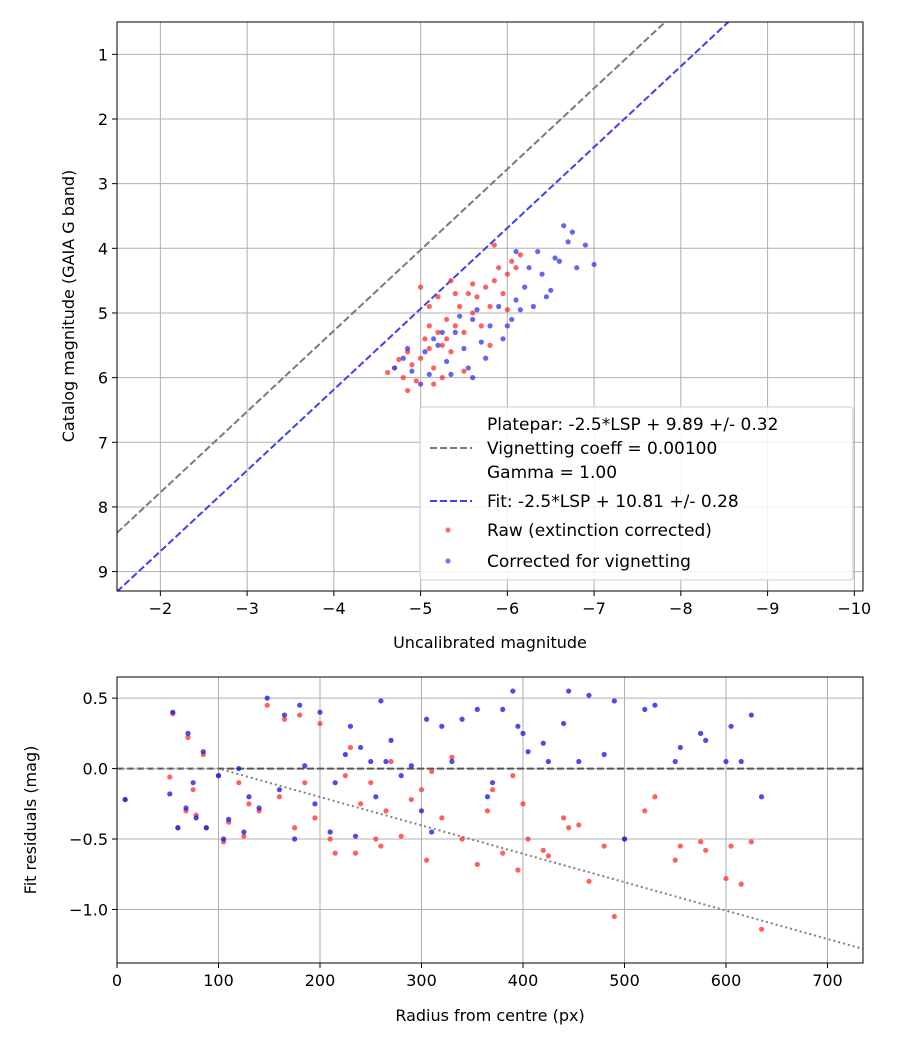 The width and height of the screenshot is (900, 1050). I want to click on bottom-x-axis-label: Radius from centre (px), so click(489, 1015).